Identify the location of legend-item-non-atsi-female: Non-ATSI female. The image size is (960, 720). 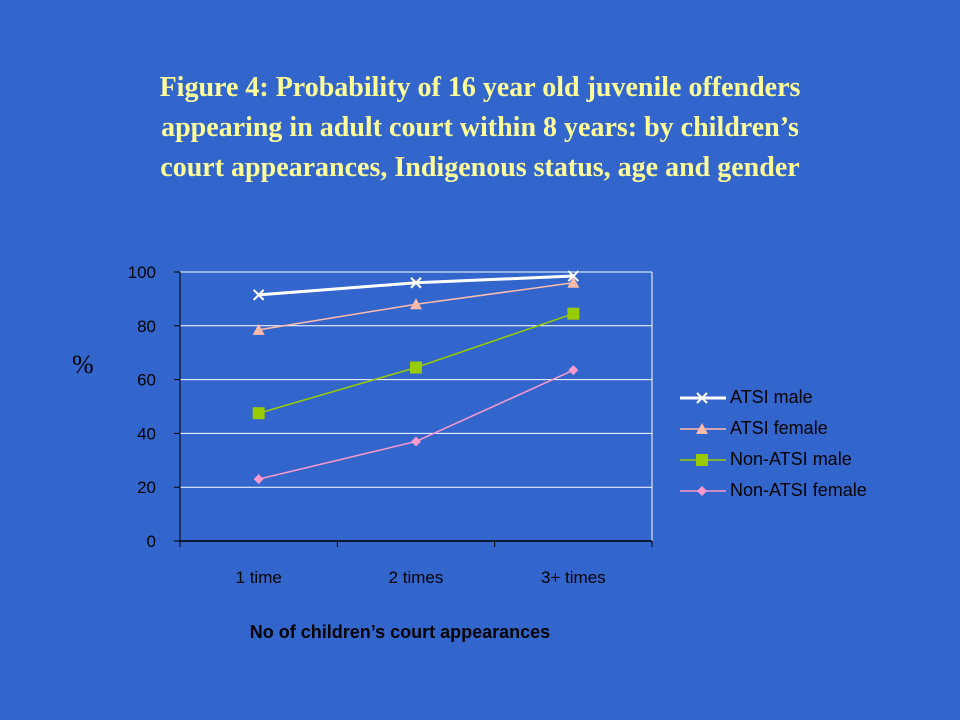
(773, 490).